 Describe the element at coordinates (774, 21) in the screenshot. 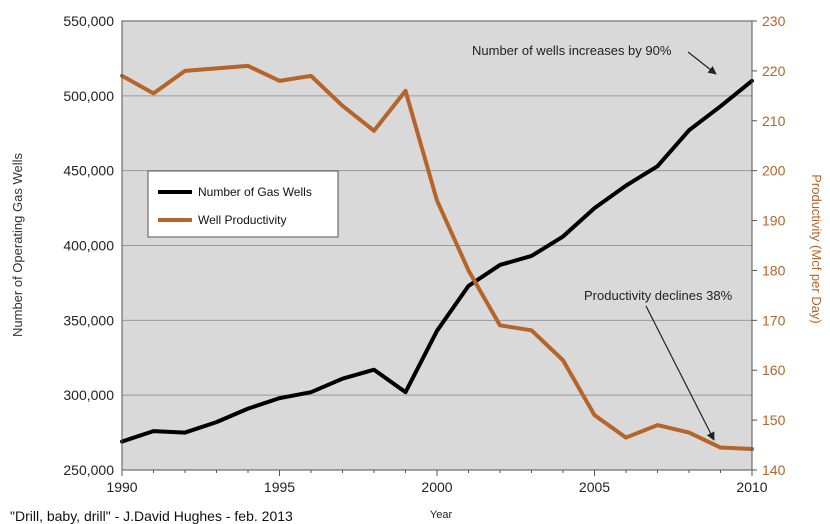

I see `right-tick-label: 230` at that location.